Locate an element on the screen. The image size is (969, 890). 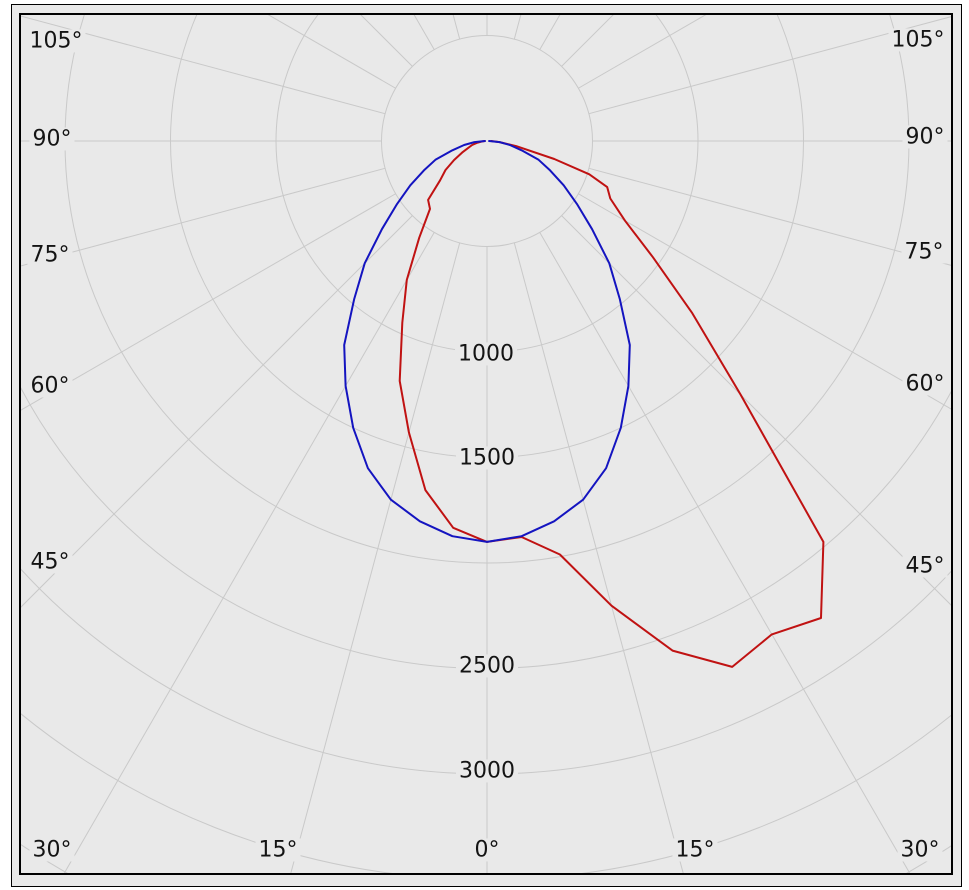
angle-label-left-1: 90° is located at coordinates (52, 139).